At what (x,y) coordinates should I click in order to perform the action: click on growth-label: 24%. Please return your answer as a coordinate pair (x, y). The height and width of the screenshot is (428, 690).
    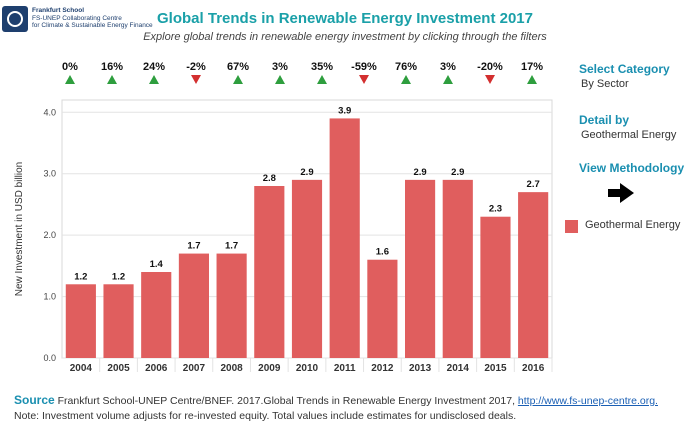
    Looking at the image, I should click on (154, 67).